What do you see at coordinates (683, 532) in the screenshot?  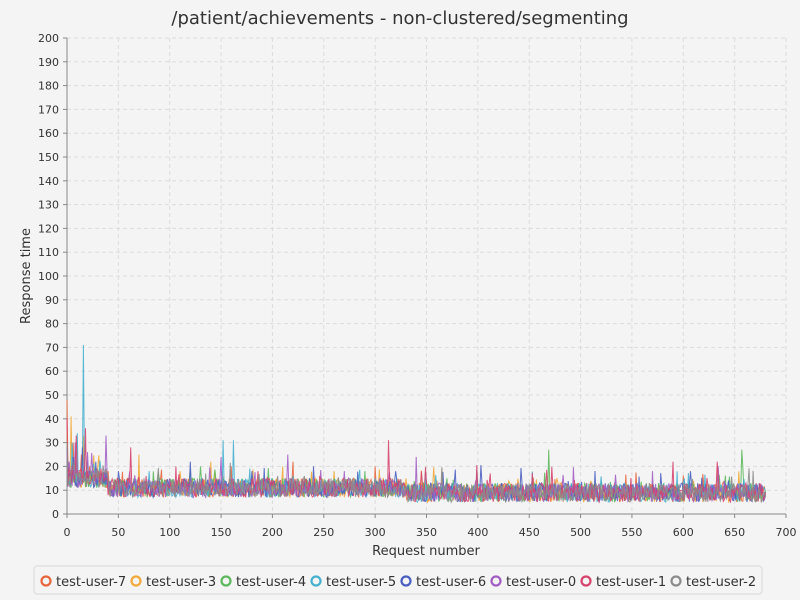 I see `x-tick-label: 600` at bounding box center [683, 532].